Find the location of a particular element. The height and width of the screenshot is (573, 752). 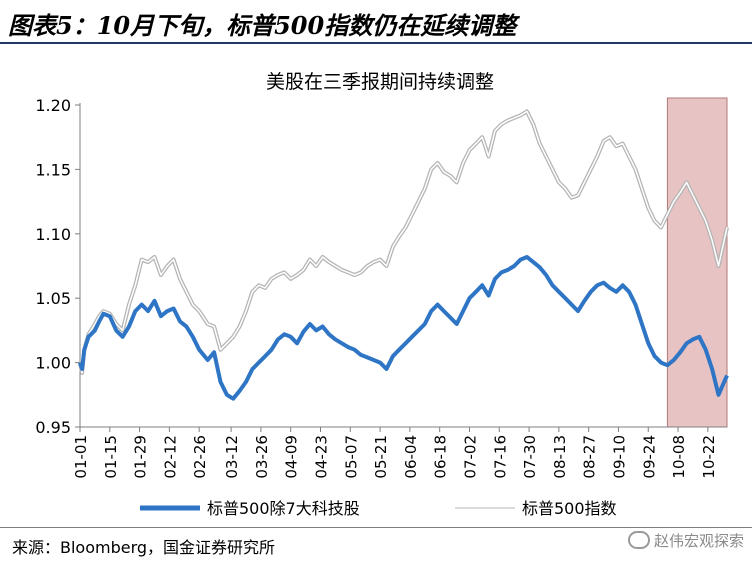

x-tick-label: 09-10 is located at coordinates (619, 457).